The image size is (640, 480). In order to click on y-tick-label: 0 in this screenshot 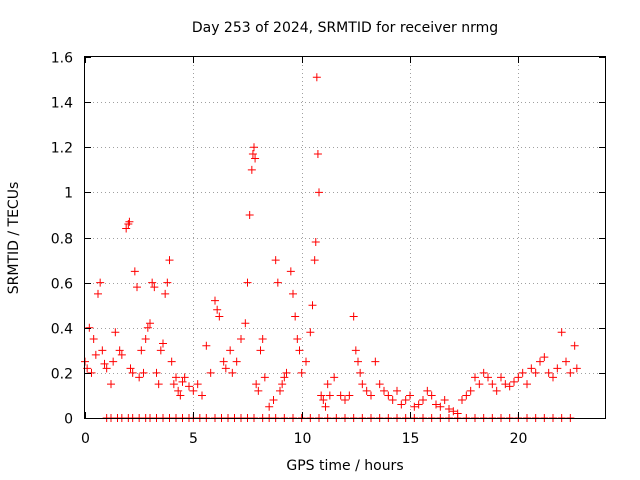, I will do `click(68, 420)`.